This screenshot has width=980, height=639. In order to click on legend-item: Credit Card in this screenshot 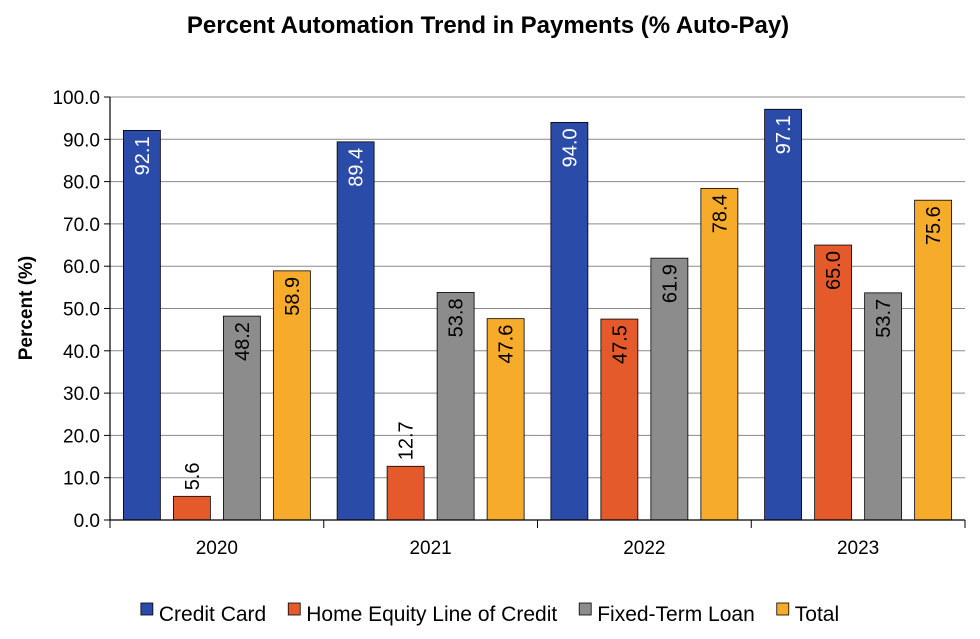, I will do `click(203, 614)`.